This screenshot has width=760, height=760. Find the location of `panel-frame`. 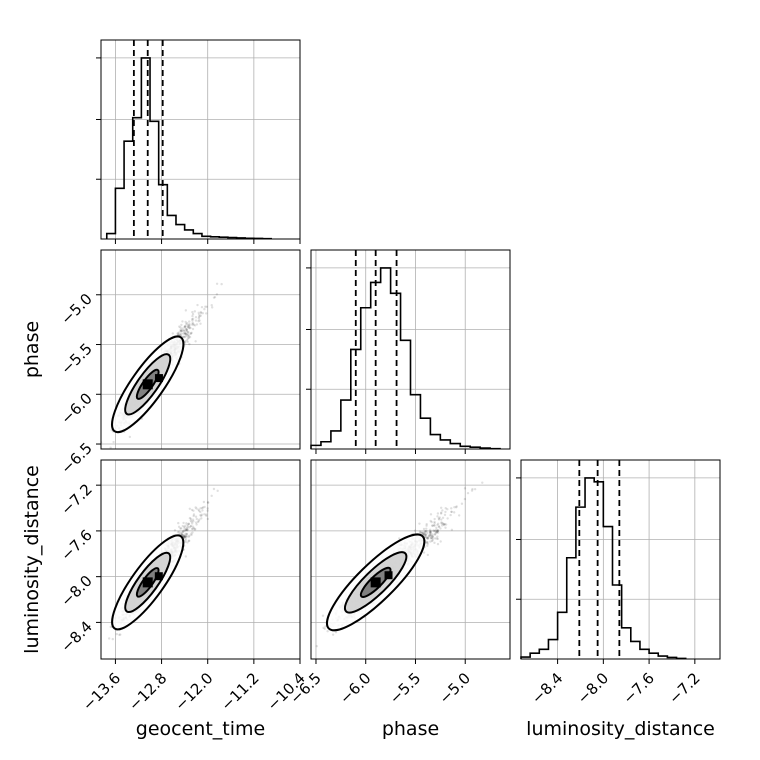

panel-frame is located at coordinates (200, 349).